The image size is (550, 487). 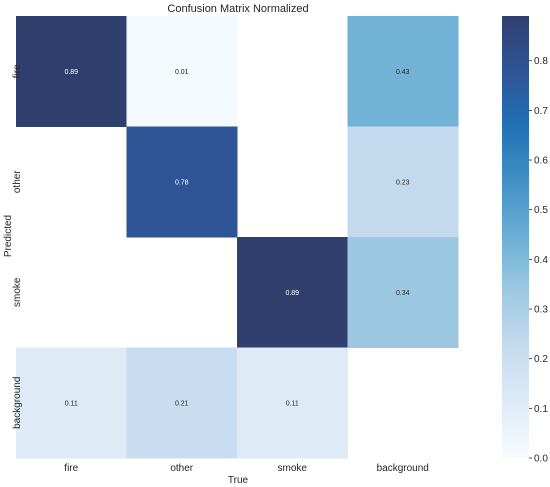 I want to click on colorbar-tick-label: 0.0, so click(x=541, y=459).